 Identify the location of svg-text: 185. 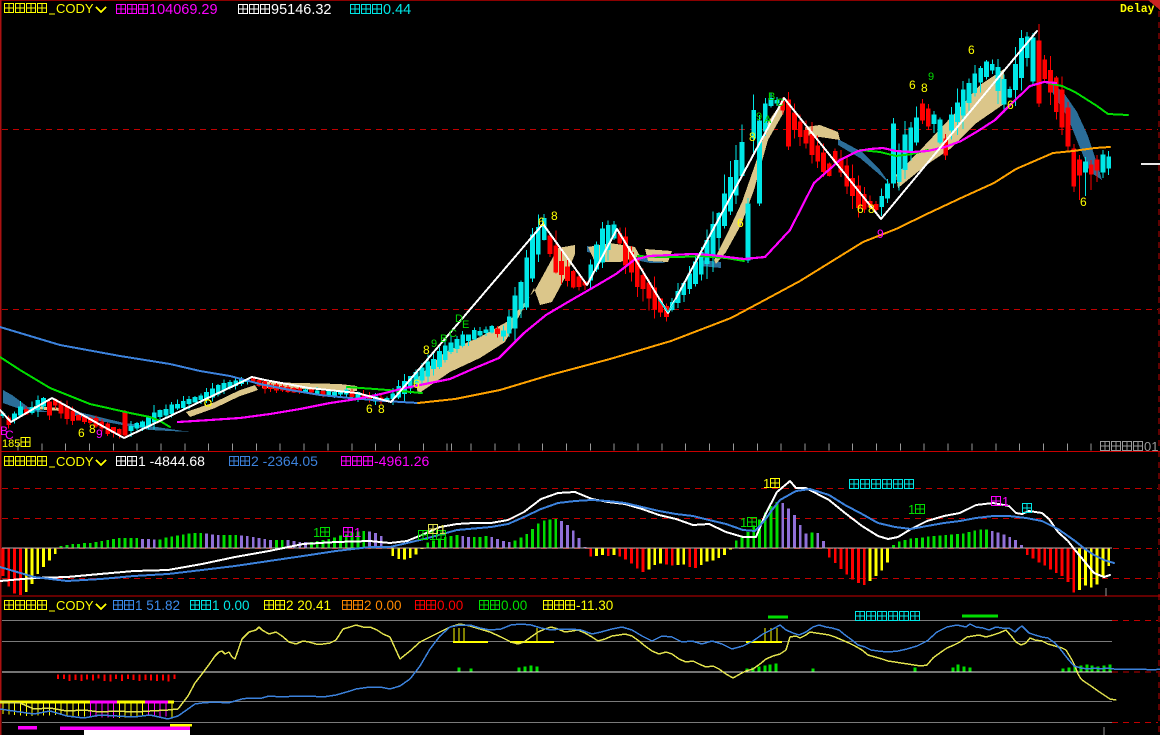
(11, 444).